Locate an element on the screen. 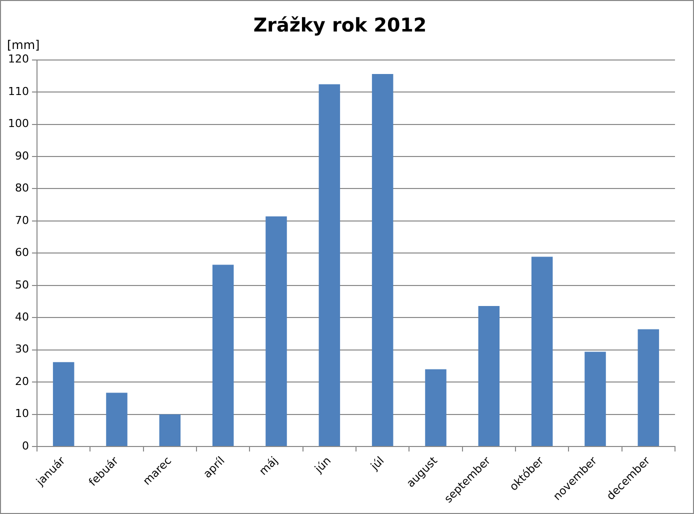  y-tick-label: 10 is located at coordinates (21, 413).